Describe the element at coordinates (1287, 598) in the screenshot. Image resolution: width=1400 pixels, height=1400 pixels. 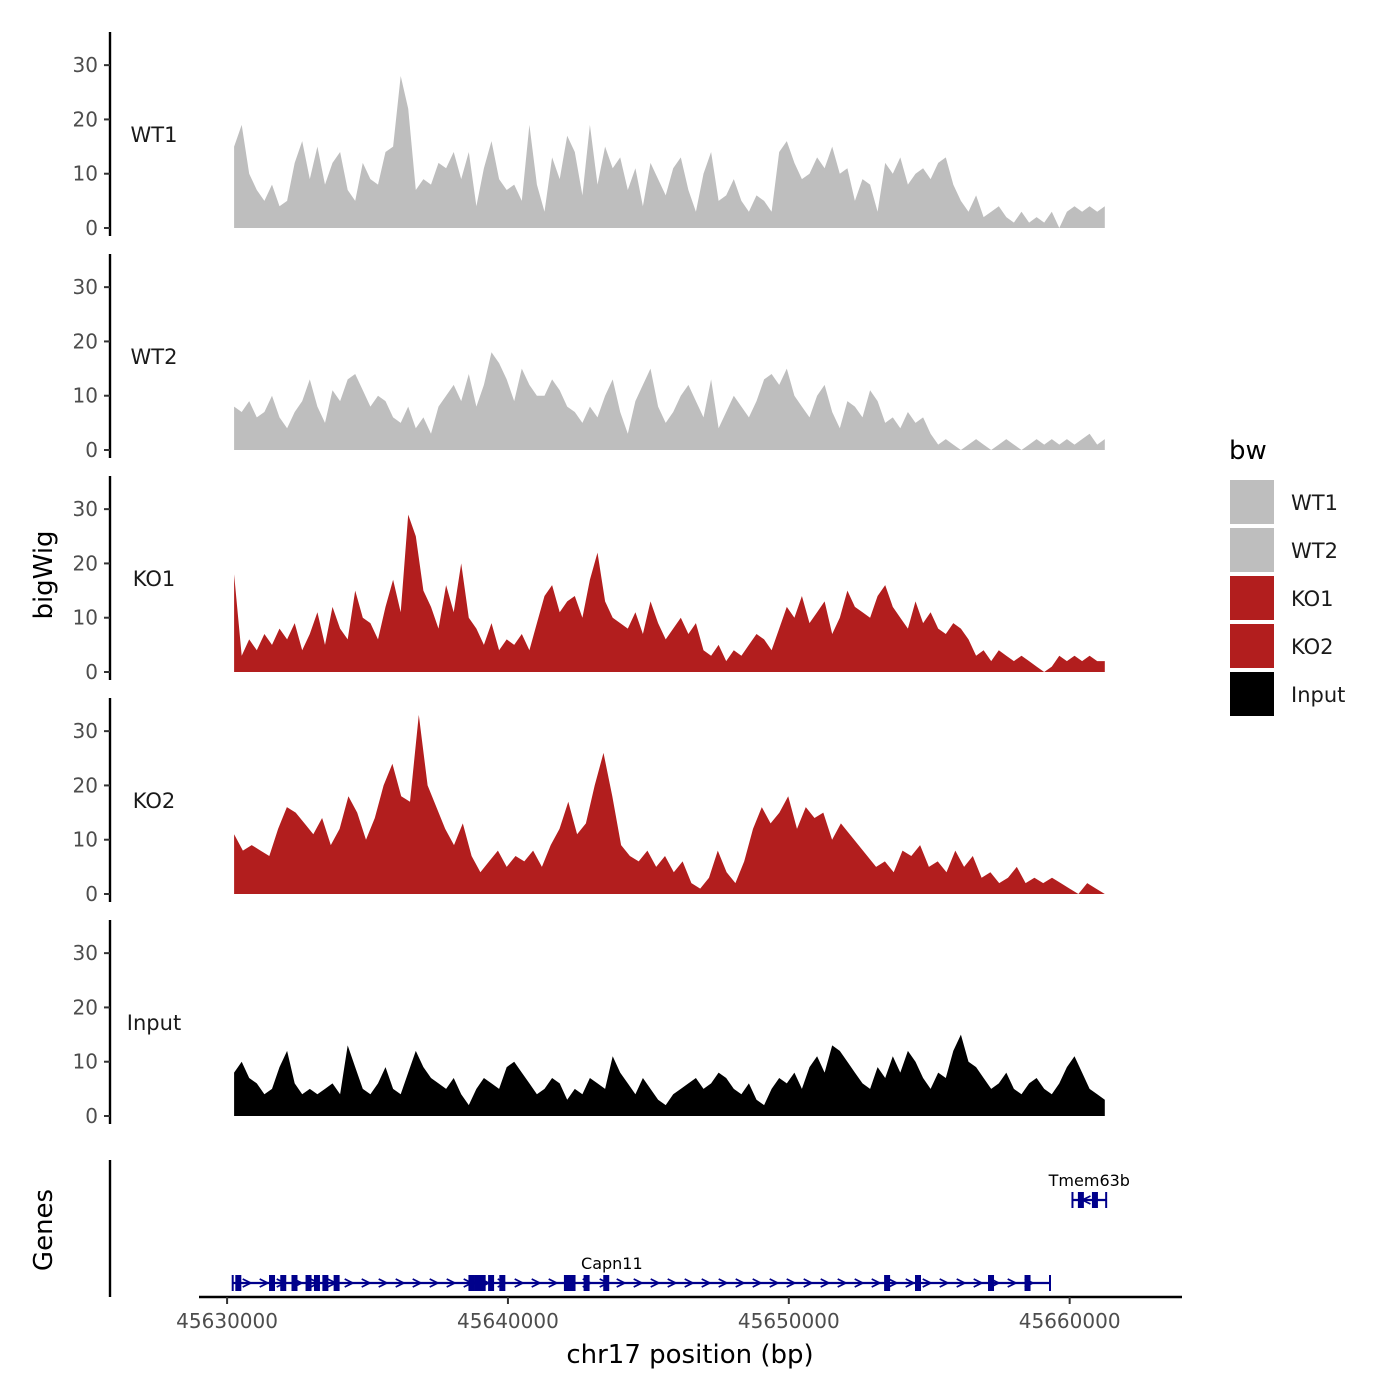
I see `legend-keys: WT1 WT2 KO1 KO2 Input` at that location.